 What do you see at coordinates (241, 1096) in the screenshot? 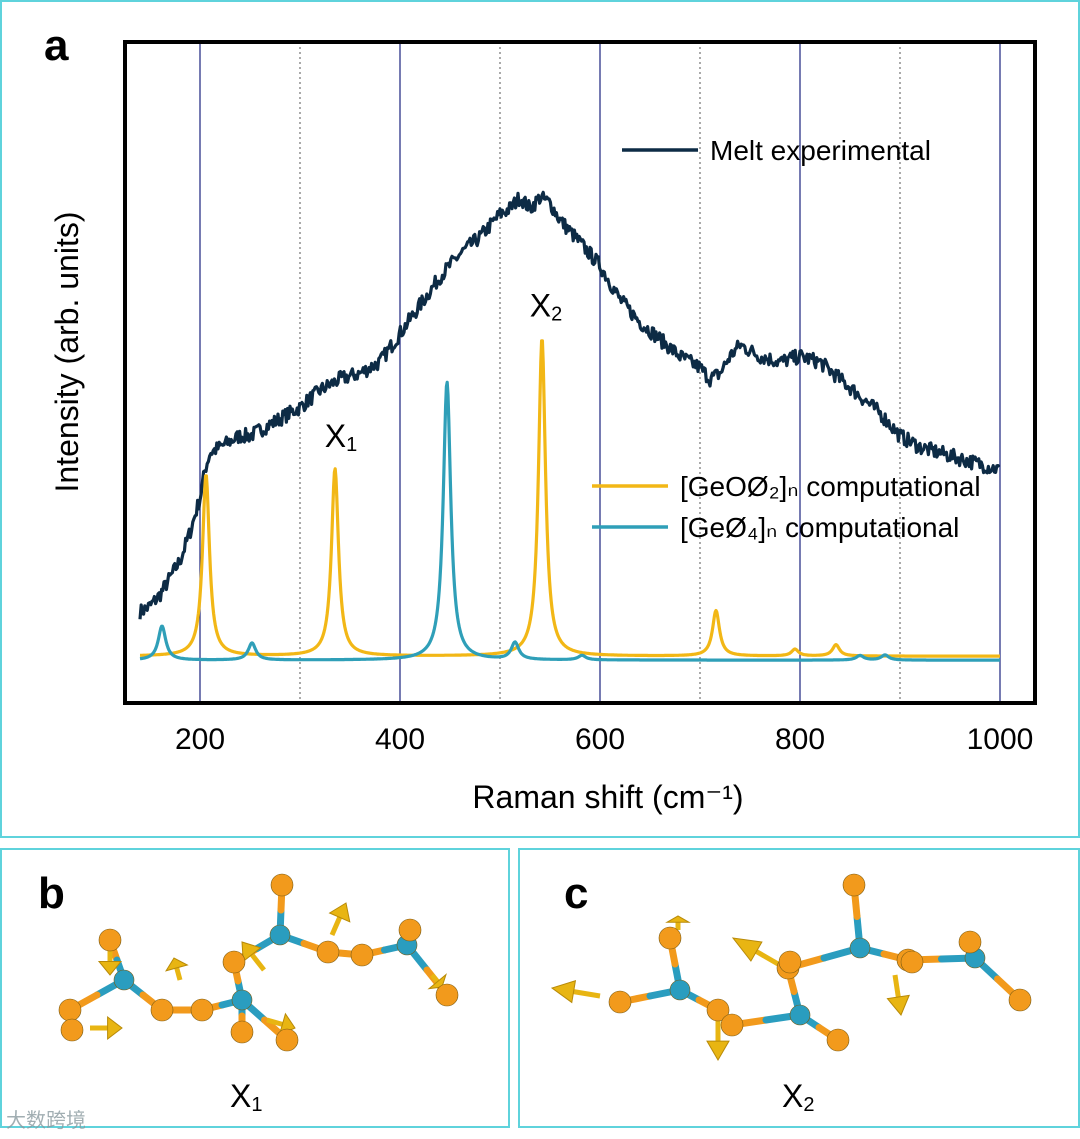
I see `x1-mode-letter: X` at bounding box center [241, 1096].